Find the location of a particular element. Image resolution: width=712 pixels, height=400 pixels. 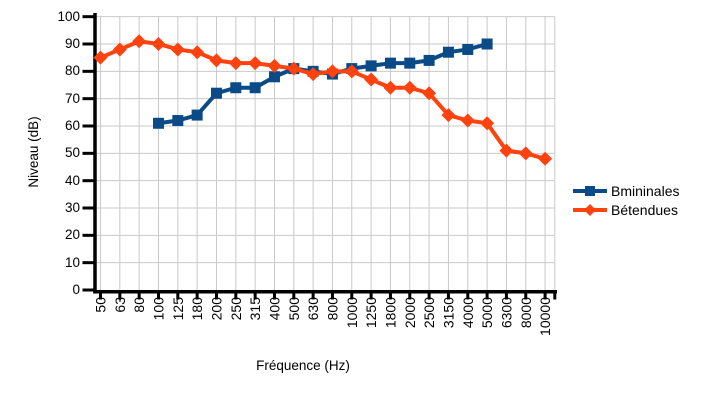

y-tick-label: 10 is located at coordinates (72, 262).